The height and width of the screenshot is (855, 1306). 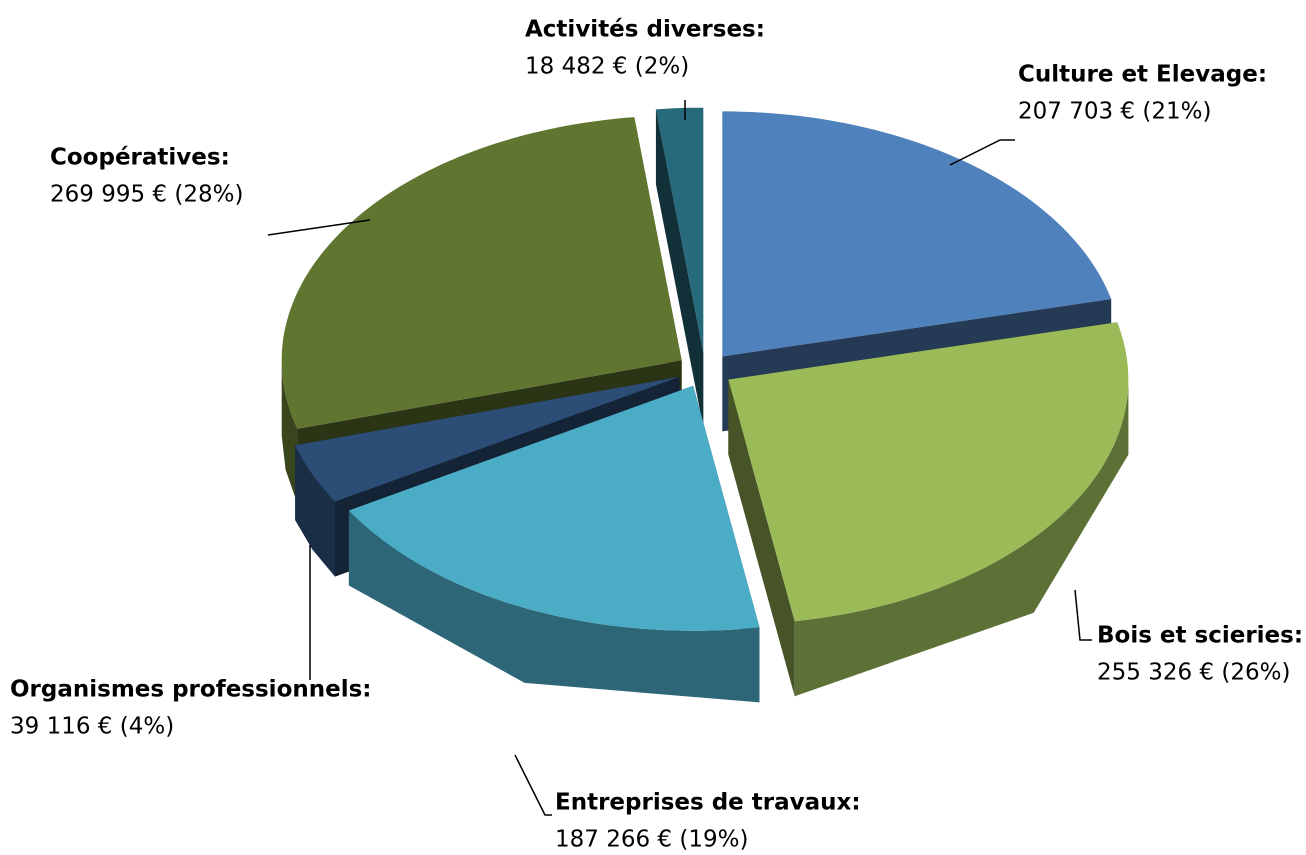 I want to click on value-label: 269 995 € (28%), so click(x=146, y=195).